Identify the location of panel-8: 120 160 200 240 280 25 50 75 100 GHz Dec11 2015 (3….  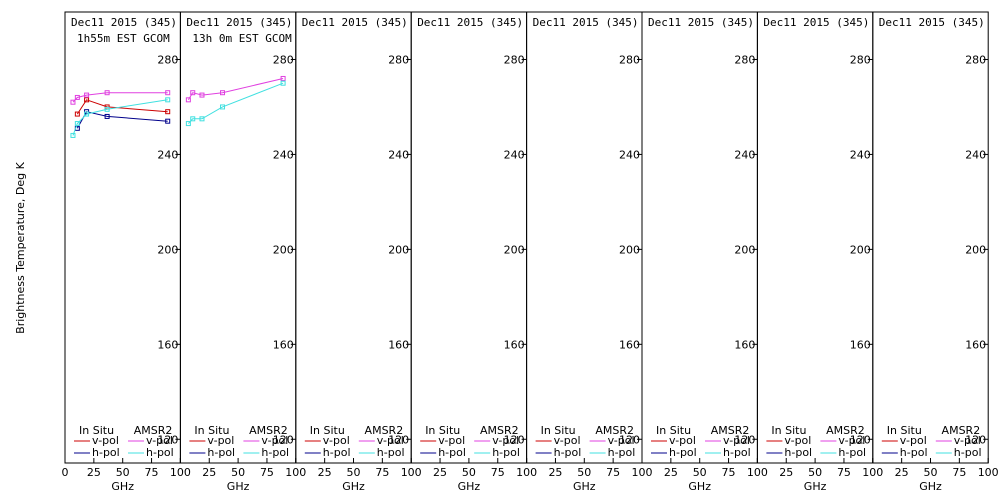
(935, 252).